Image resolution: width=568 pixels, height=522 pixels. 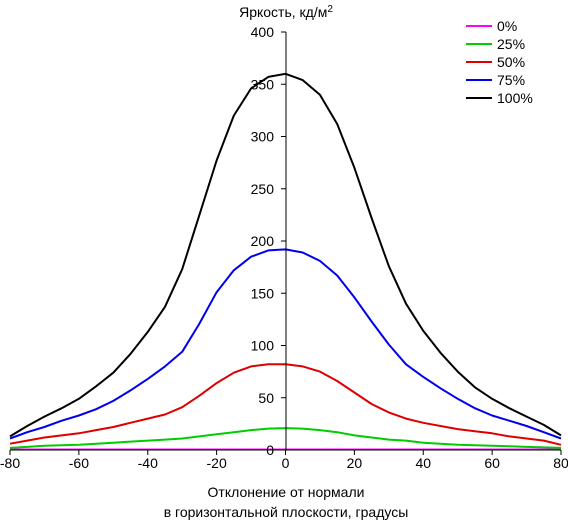 I want to click on x-tick-label: -20, so click(x=217, y=463).